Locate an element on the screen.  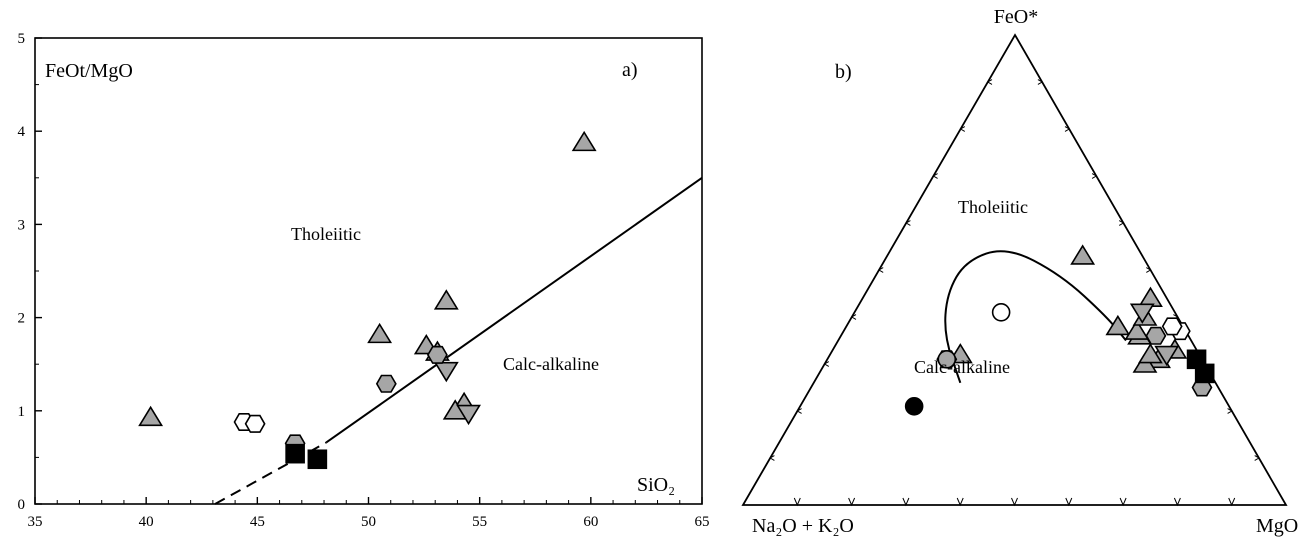
chart-b-apex-left: Na₂O + K₂O is located at coordinates (803, 526).